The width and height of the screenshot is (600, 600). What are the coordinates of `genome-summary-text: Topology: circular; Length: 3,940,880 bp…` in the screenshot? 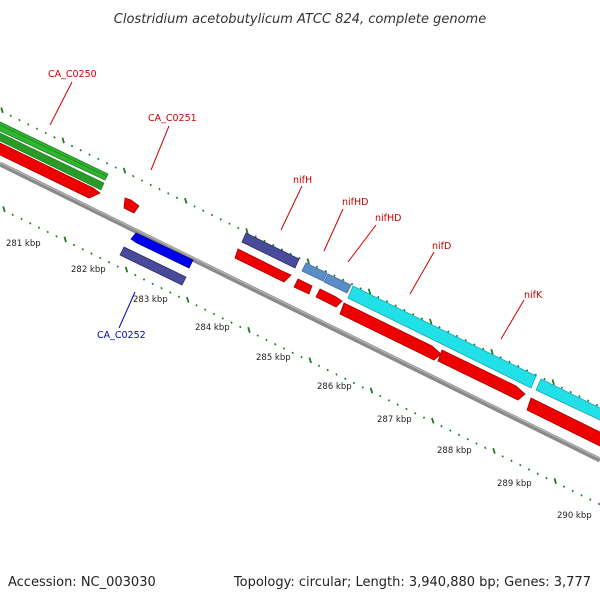 It's located at (412, 582).